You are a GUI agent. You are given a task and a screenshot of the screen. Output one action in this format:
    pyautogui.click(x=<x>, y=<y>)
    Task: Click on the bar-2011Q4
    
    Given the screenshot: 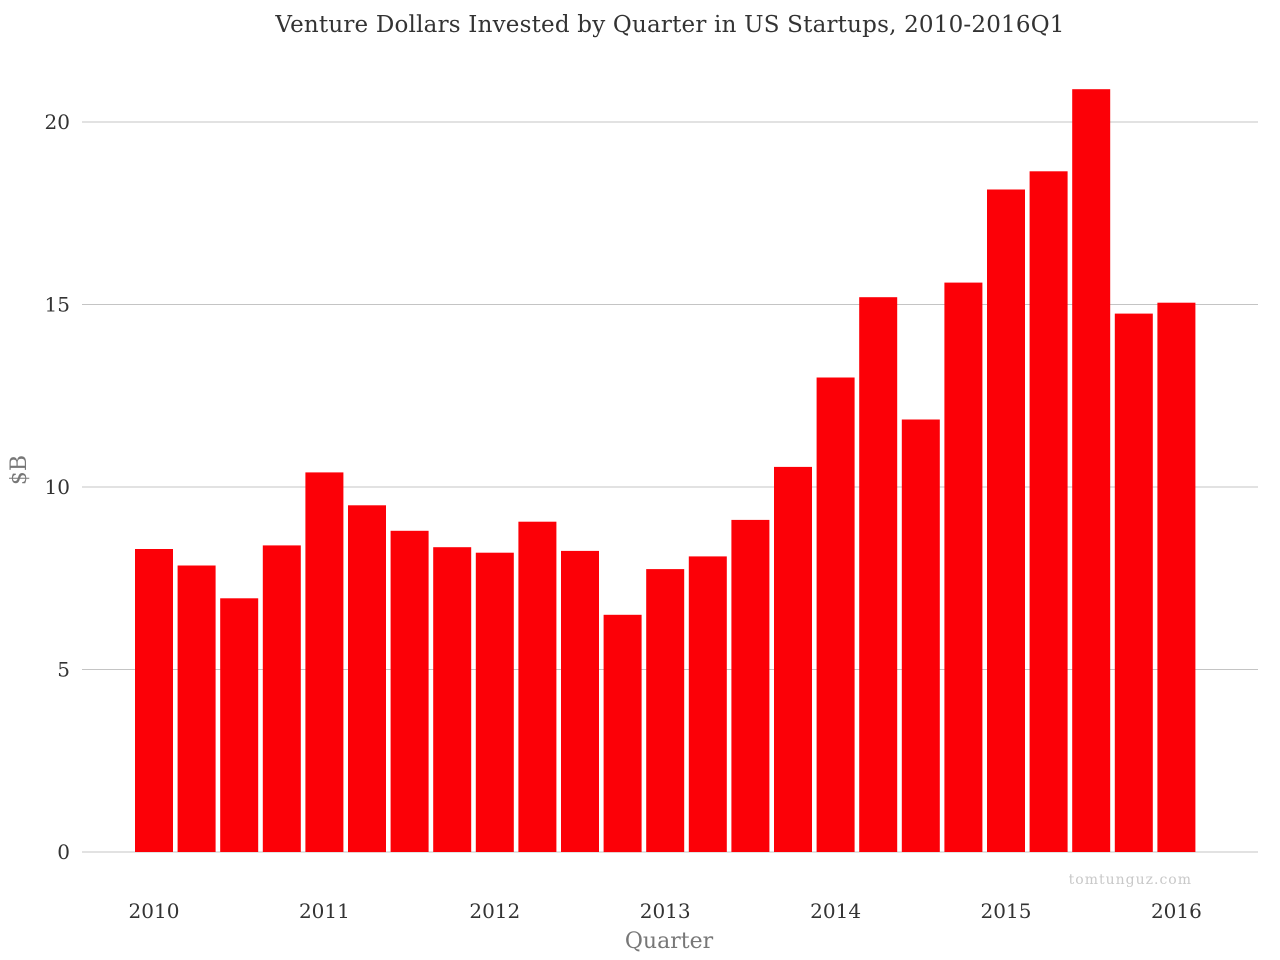 What is the action you would take?
    pyautogui.click(x=452, y=699)
    